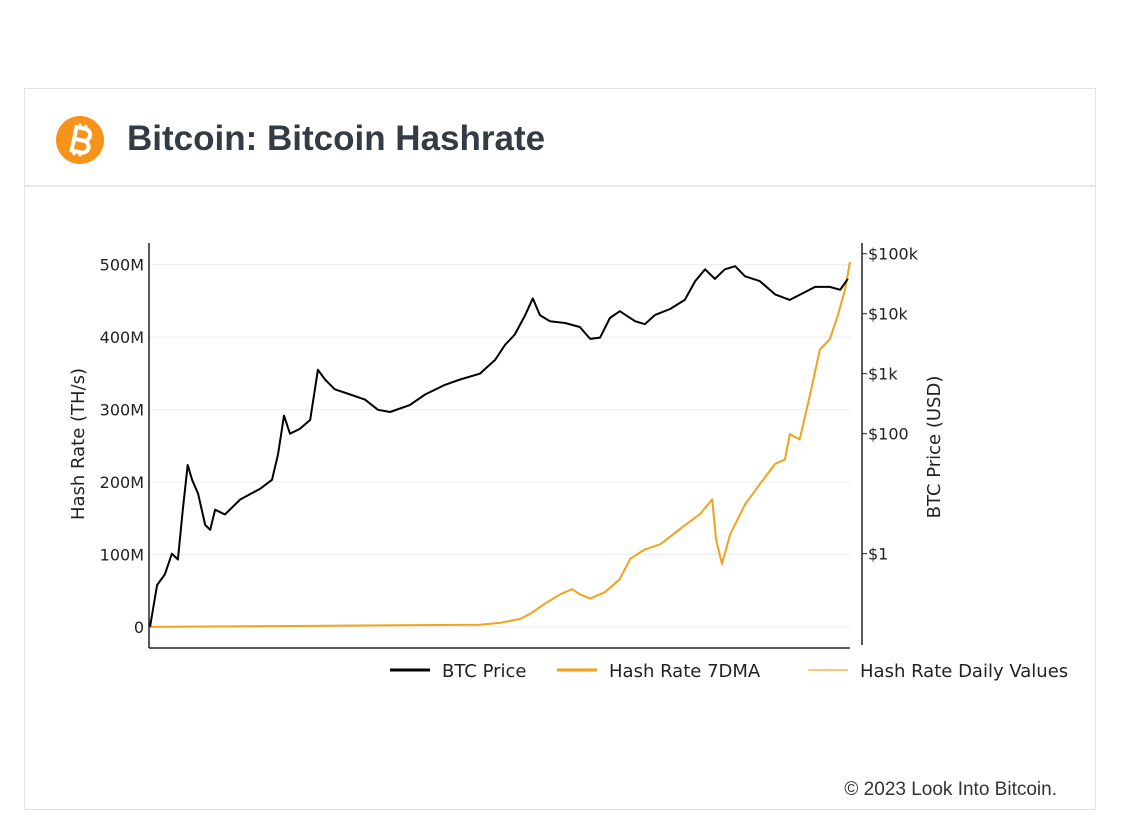  What do you see at coordinates (139, 627) in the screenshot?
I see `y-tick-label: 0` at bounding box center [139, 627].